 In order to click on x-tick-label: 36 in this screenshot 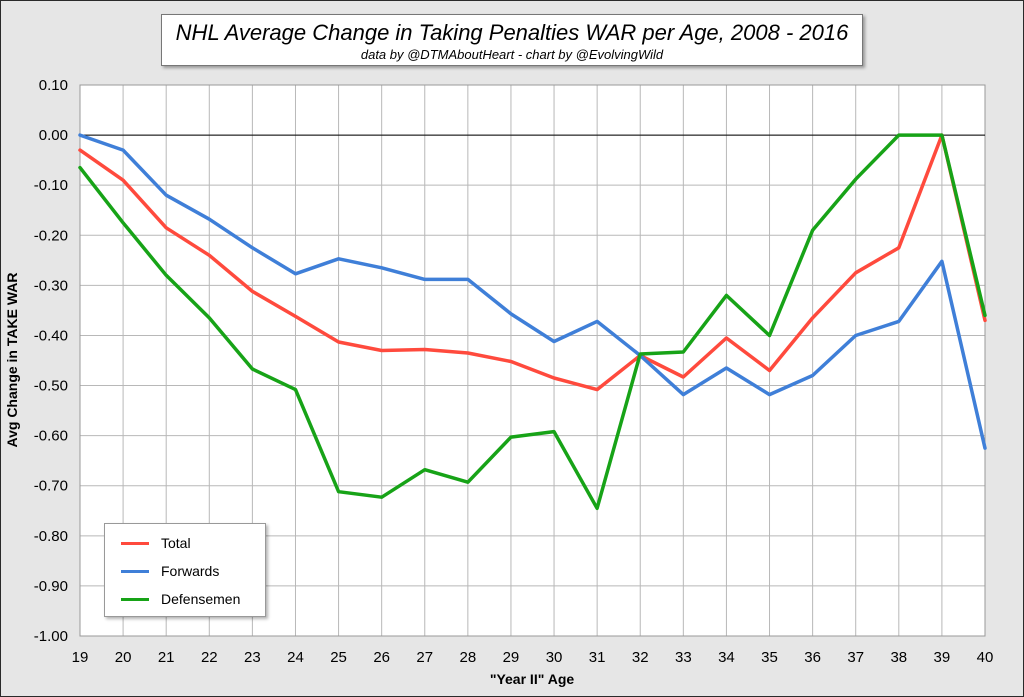, I will do `click(812, 657)`.